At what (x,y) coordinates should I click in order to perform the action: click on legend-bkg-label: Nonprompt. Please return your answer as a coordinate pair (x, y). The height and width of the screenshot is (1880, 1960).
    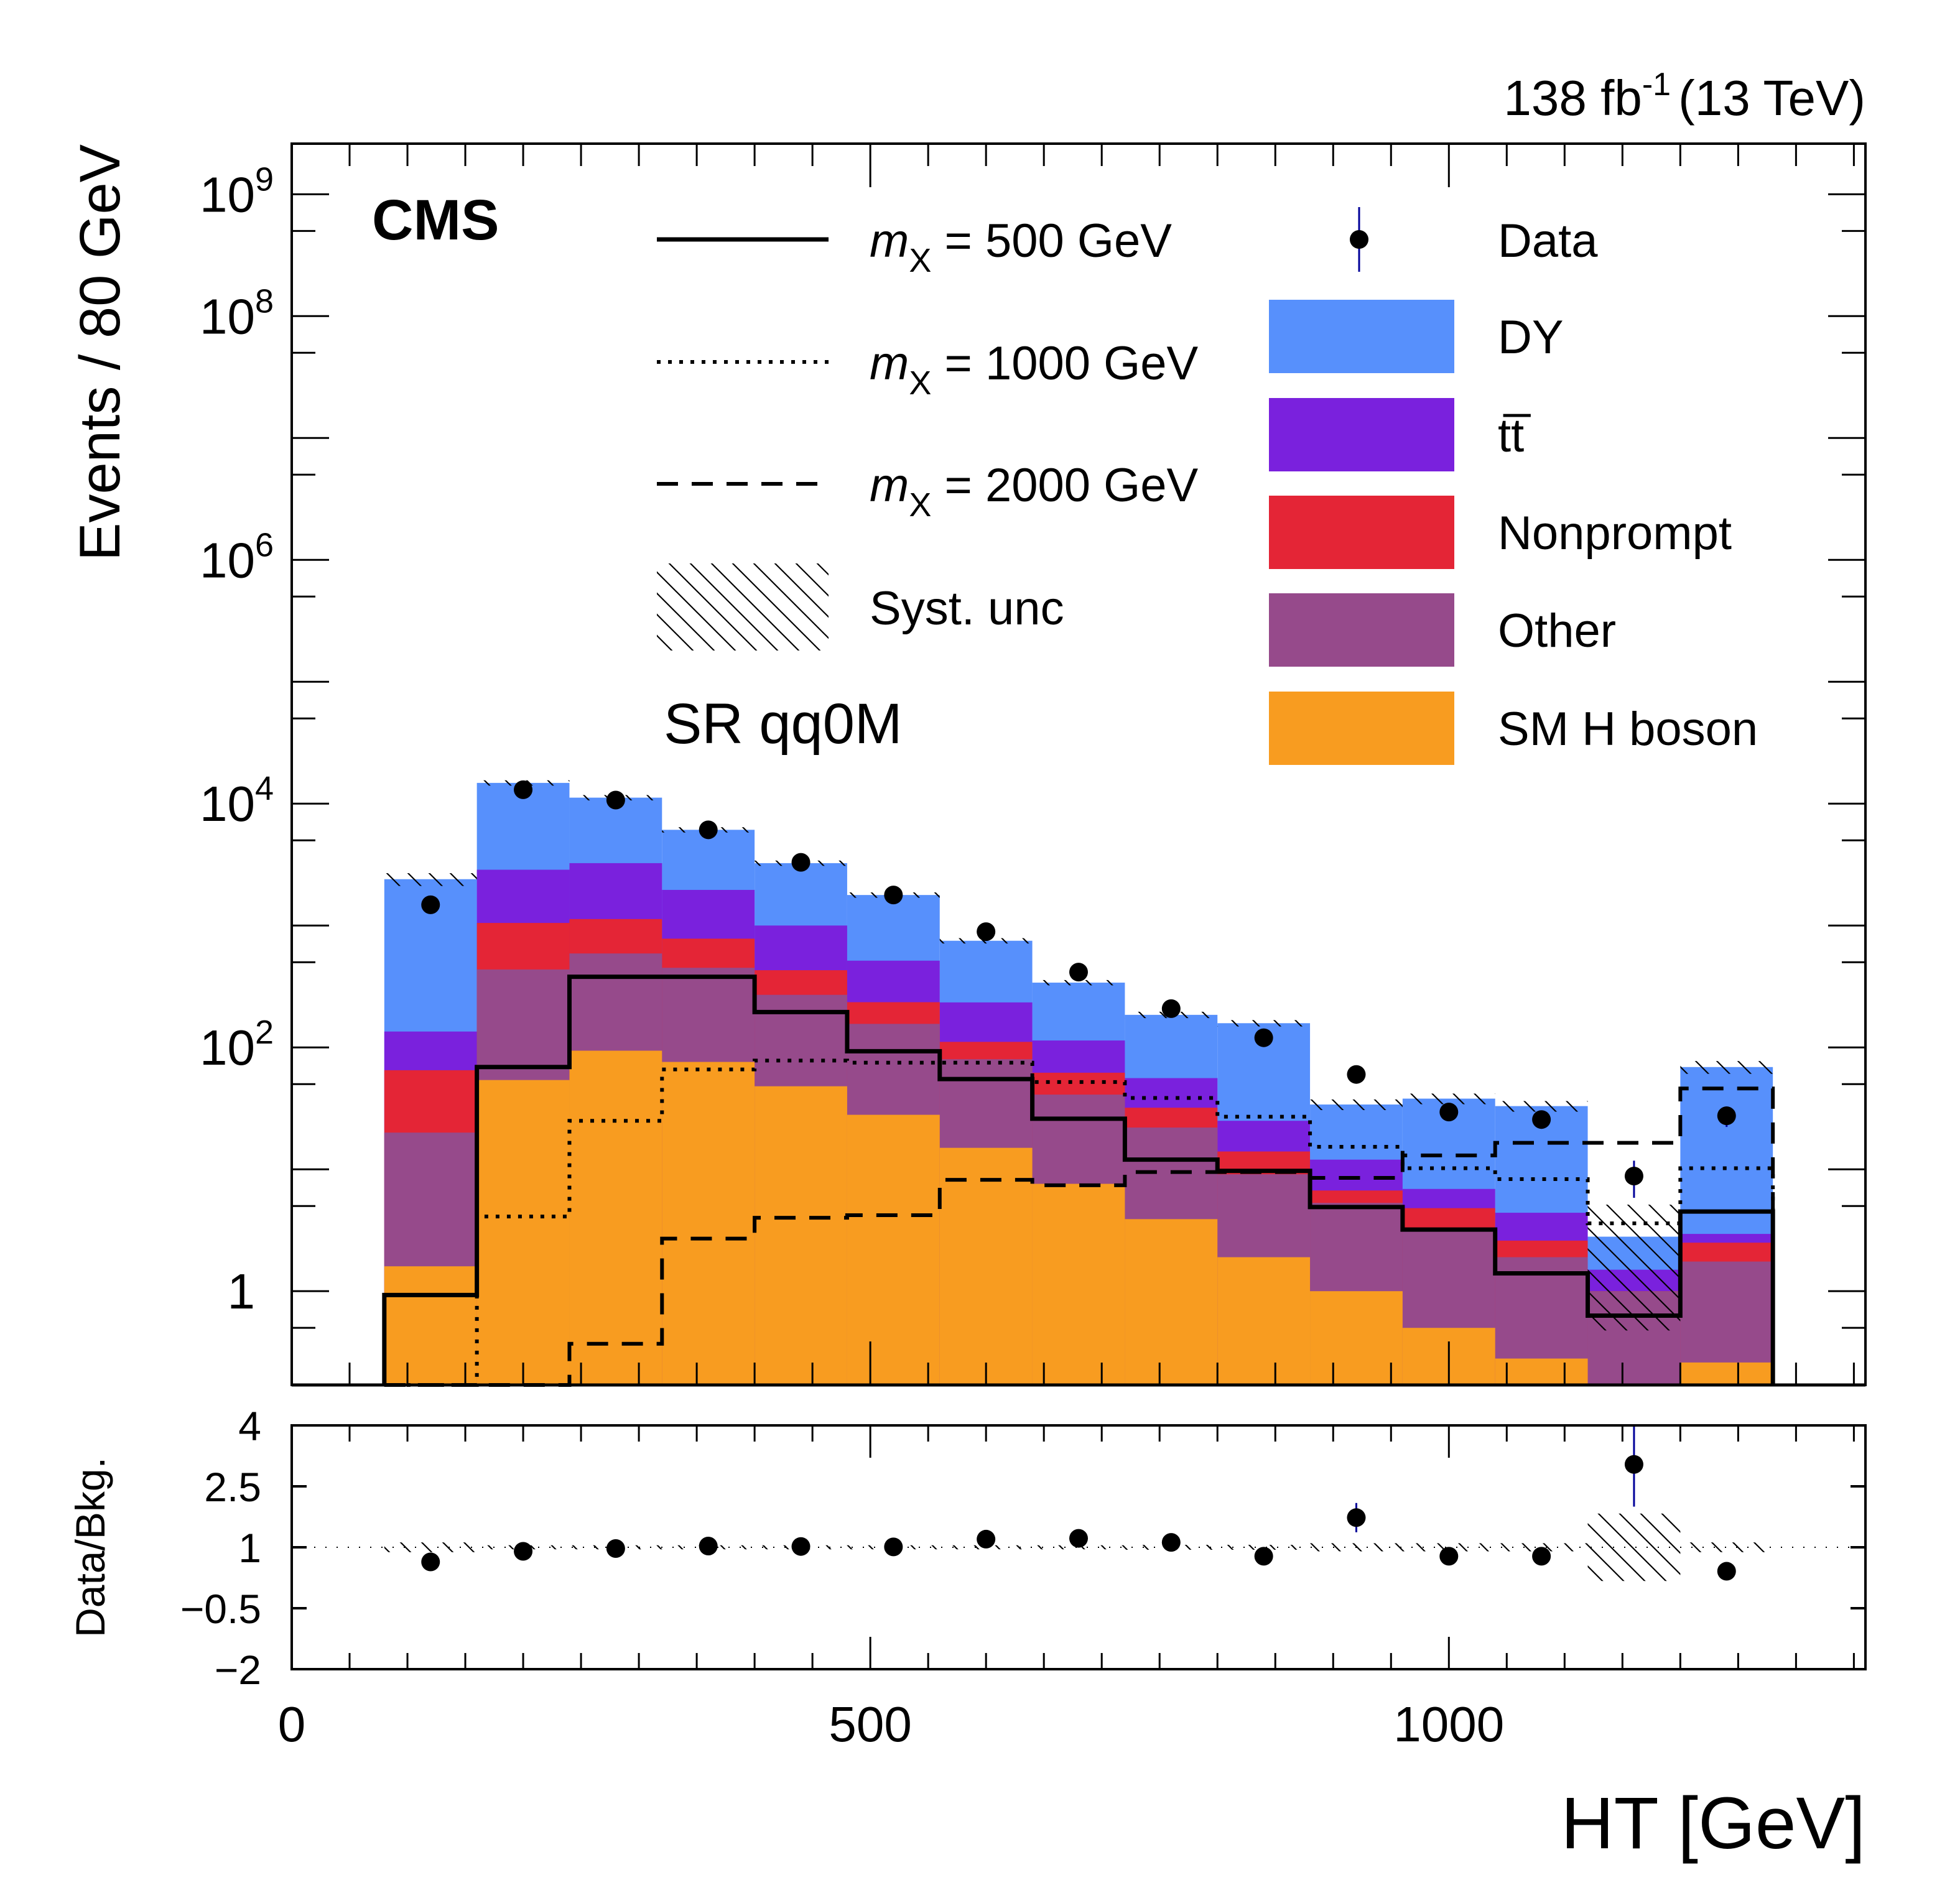
    Looking at the image, I should click on (1615, 533).